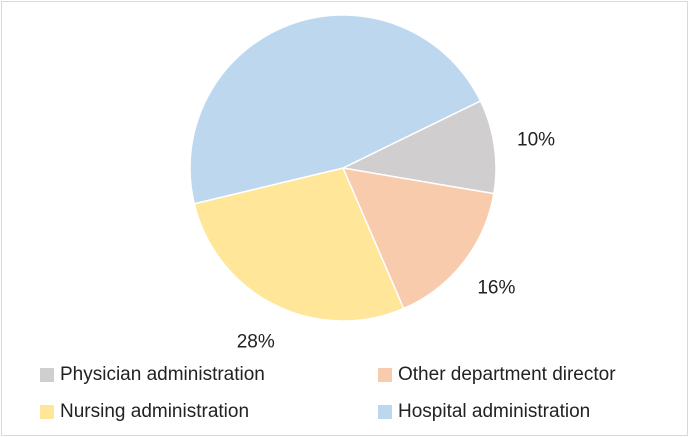  What do you see at coordinates (154, 411) in the screenshot?
I see `legend-label: Nursing administration` at bounding box center [154, 411].